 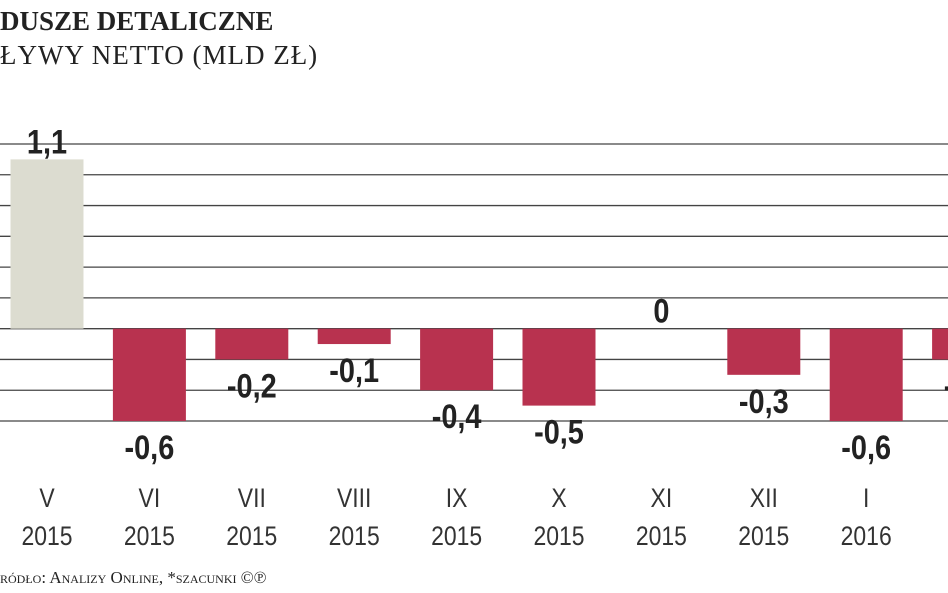 What do you see at coordinates (764, 401) in the screenshot?
I see `value-label: -0,3` at bounding box center [764, 401].